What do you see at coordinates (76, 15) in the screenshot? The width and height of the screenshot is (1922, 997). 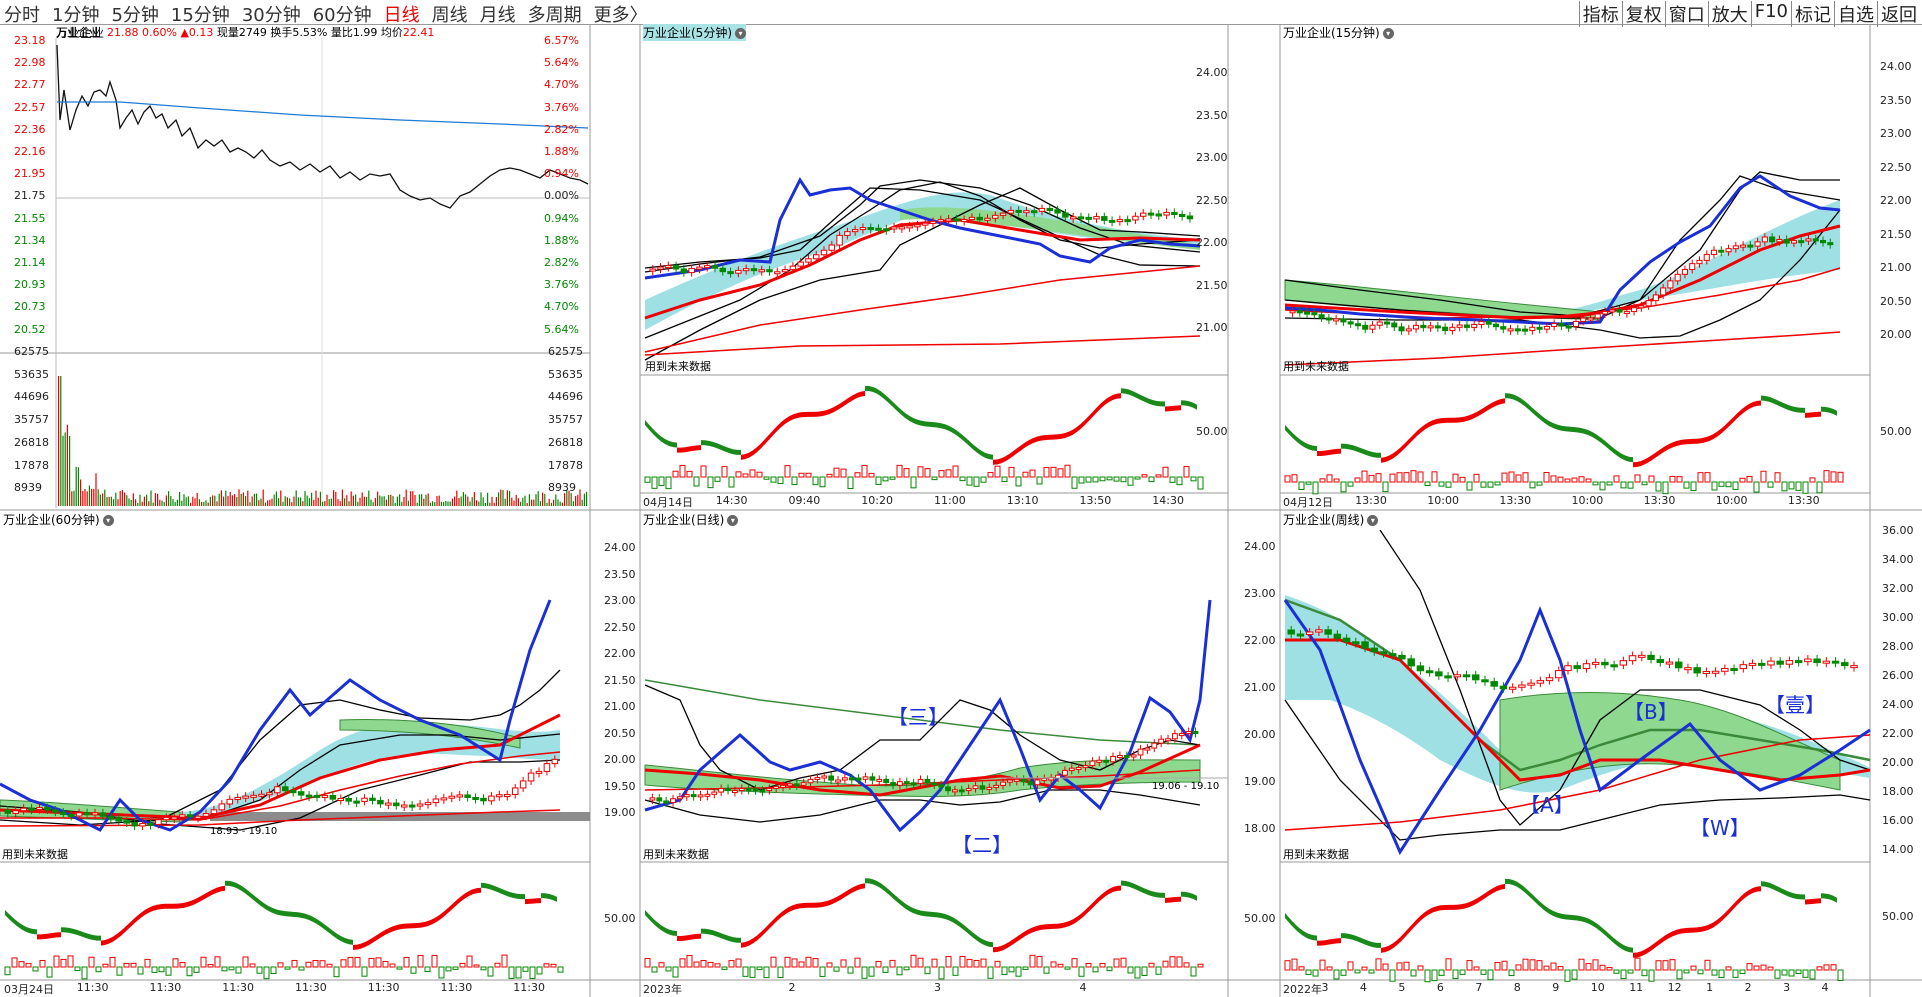 I see `tab-1: 1分钟` at bounding box center [76, 15].